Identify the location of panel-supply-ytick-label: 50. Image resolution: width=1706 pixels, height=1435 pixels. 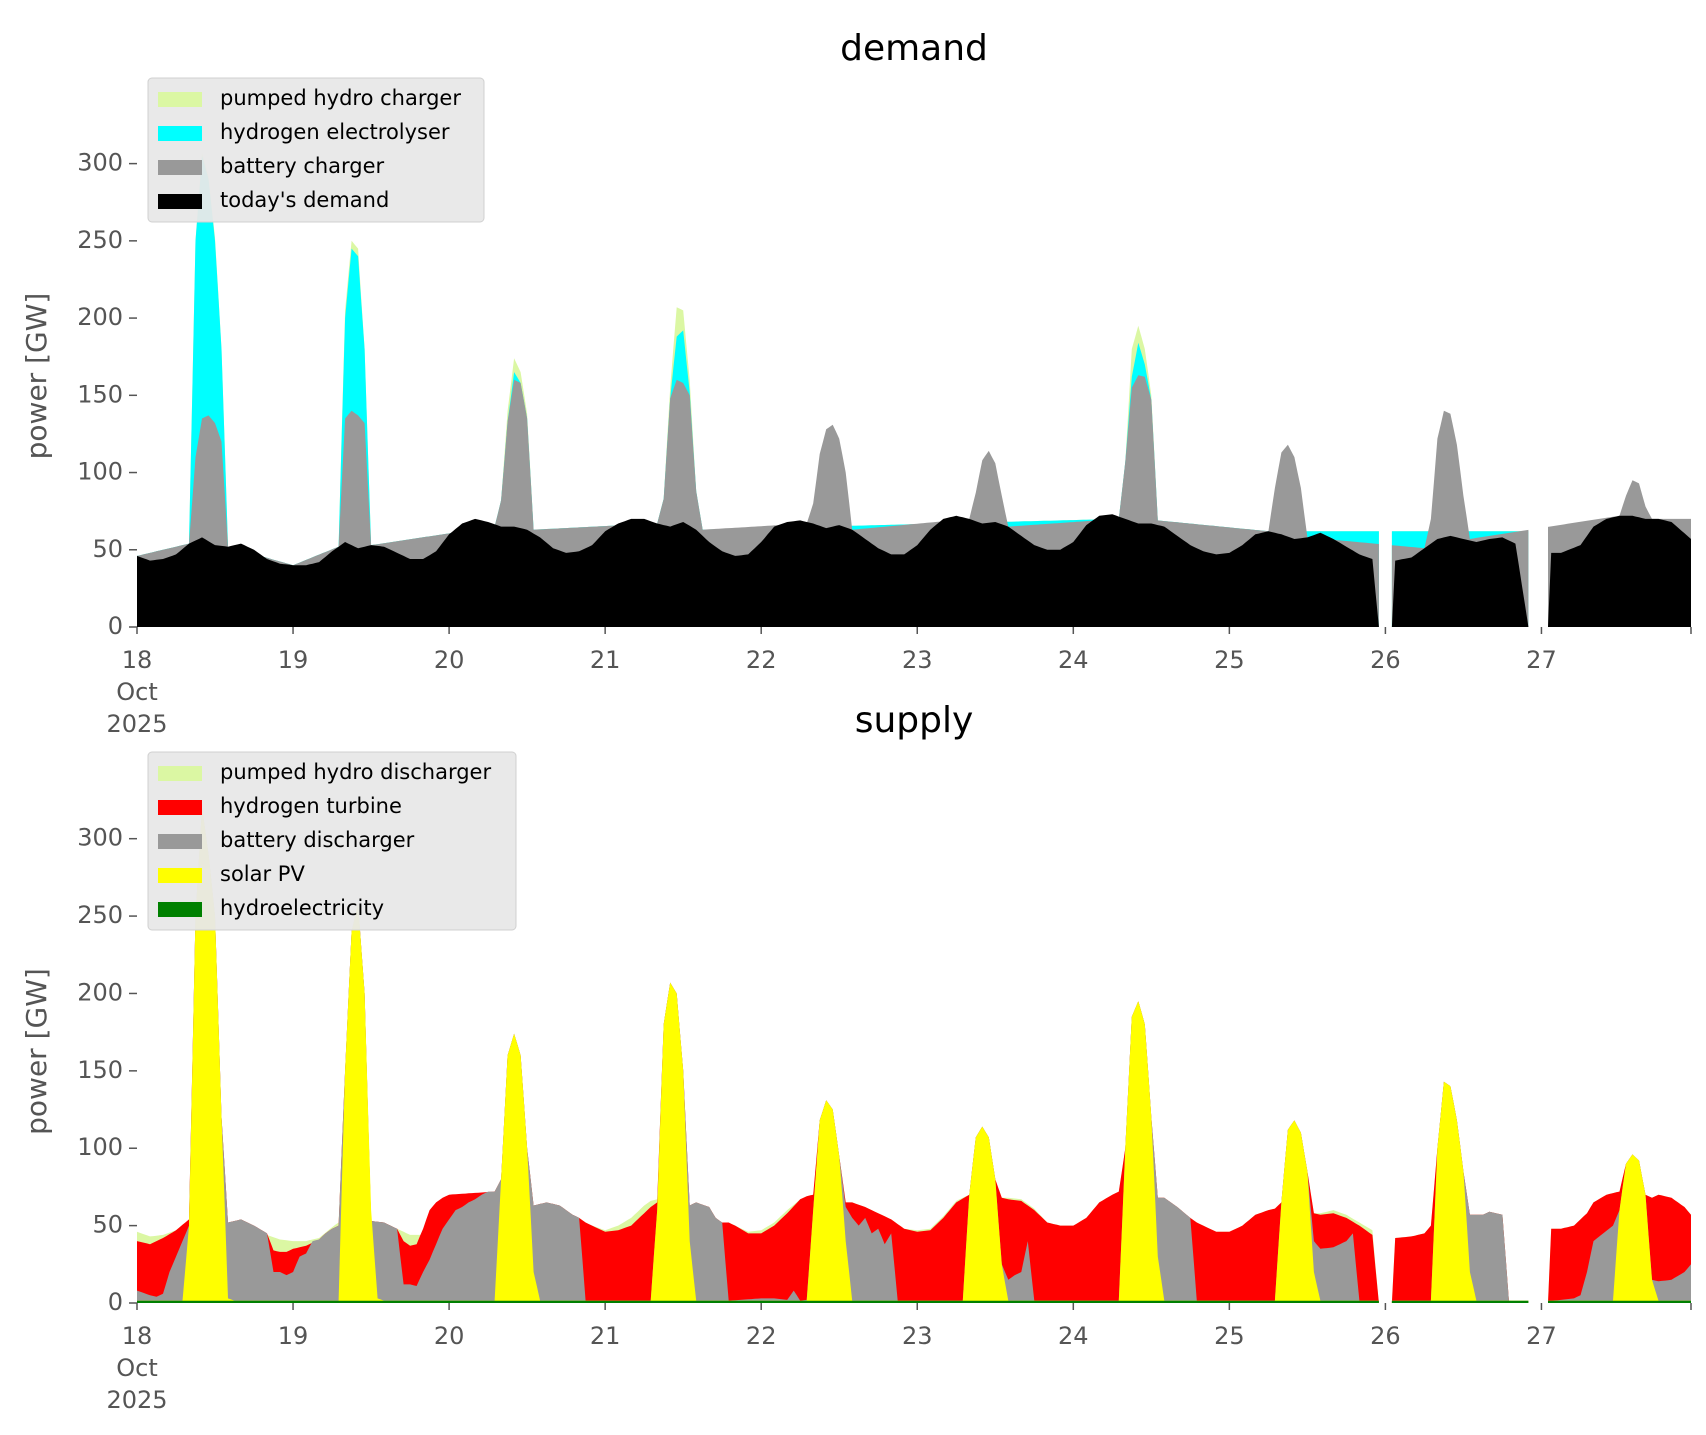
(107, 1225).